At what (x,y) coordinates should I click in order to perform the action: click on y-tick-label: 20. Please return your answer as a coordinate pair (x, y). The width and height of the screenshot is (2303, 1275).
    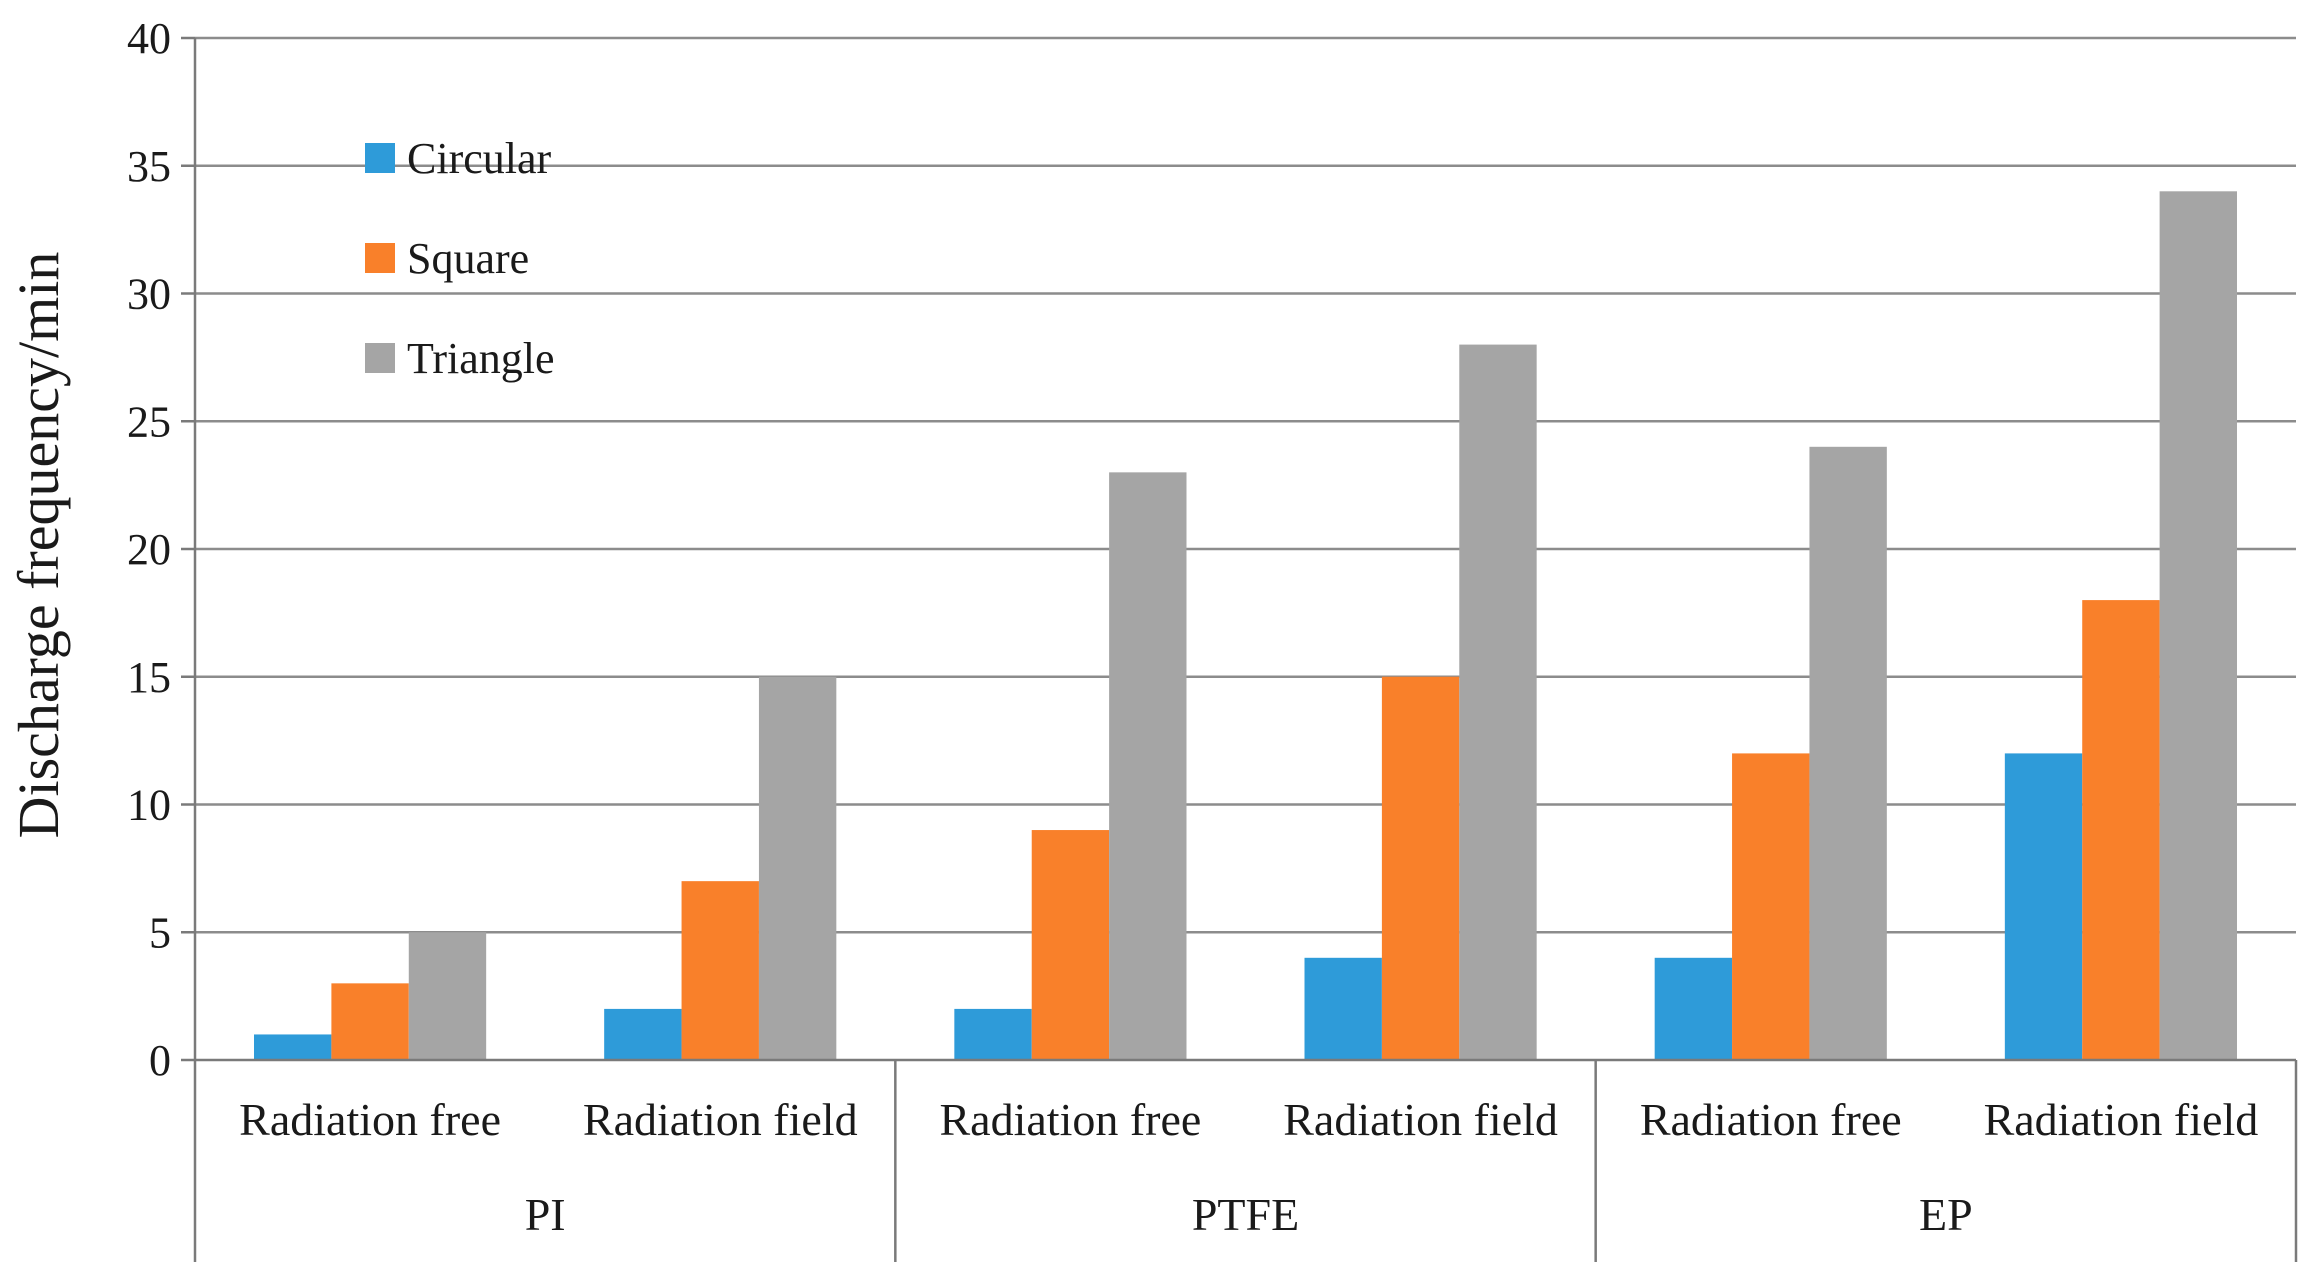
    Looking at the image, I should click on (149, 549).